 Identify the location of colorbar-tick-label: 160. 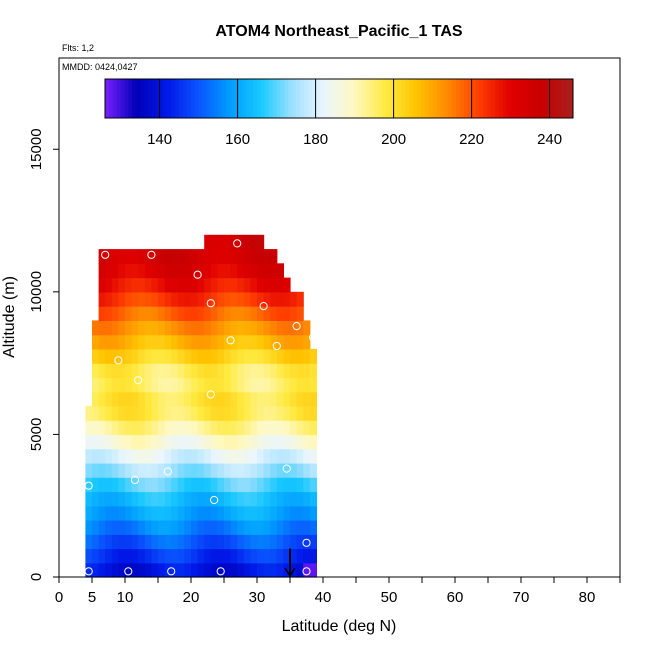
(237, 139).